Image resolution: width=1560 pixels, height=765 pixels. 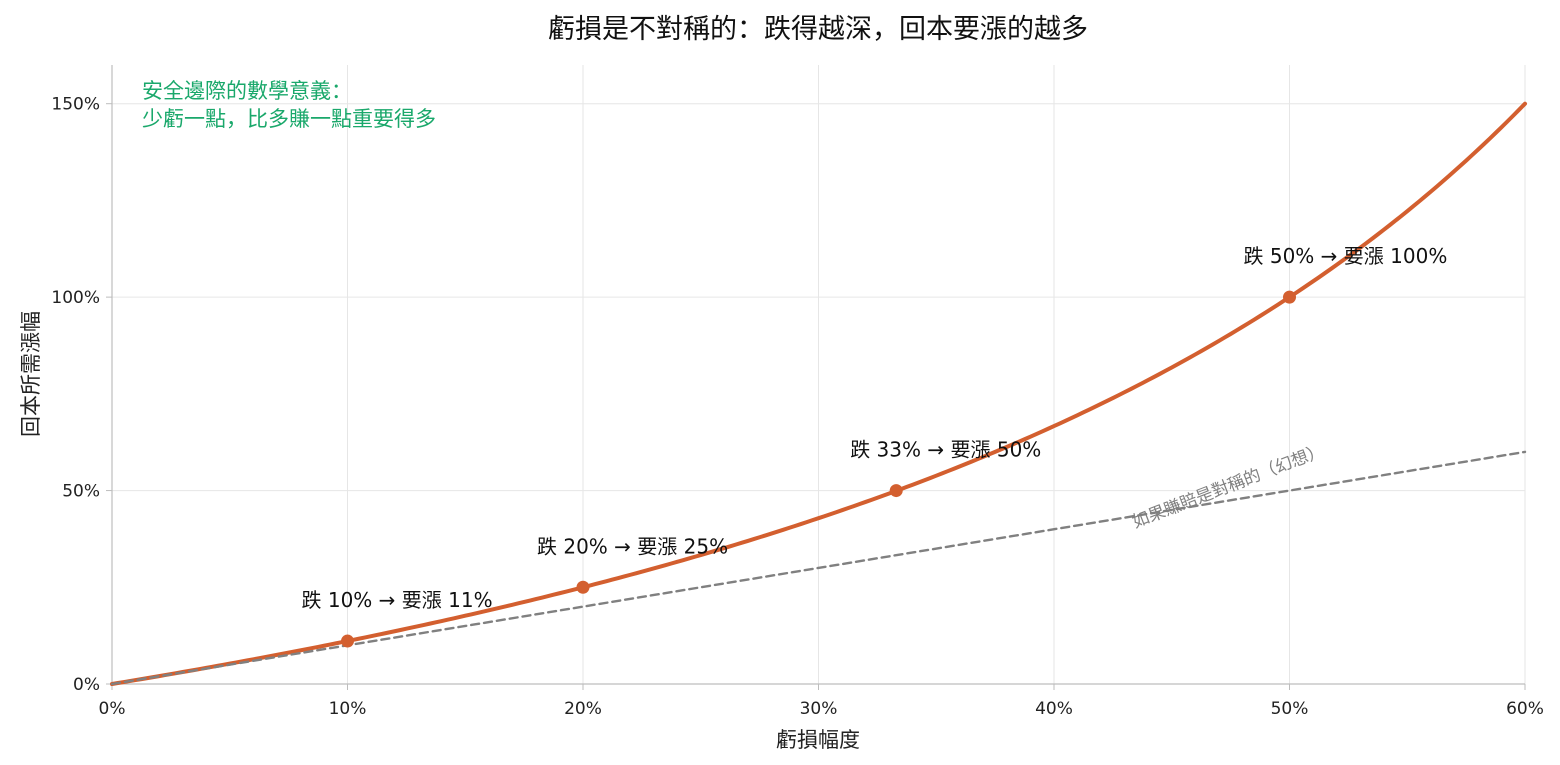 What do you see at coordinates (818, 29) in the screenshot?
I see `chart-title: 虧損是不對稱的：跌得越深，回本要漲的越多` at bounding box center [818, 29].